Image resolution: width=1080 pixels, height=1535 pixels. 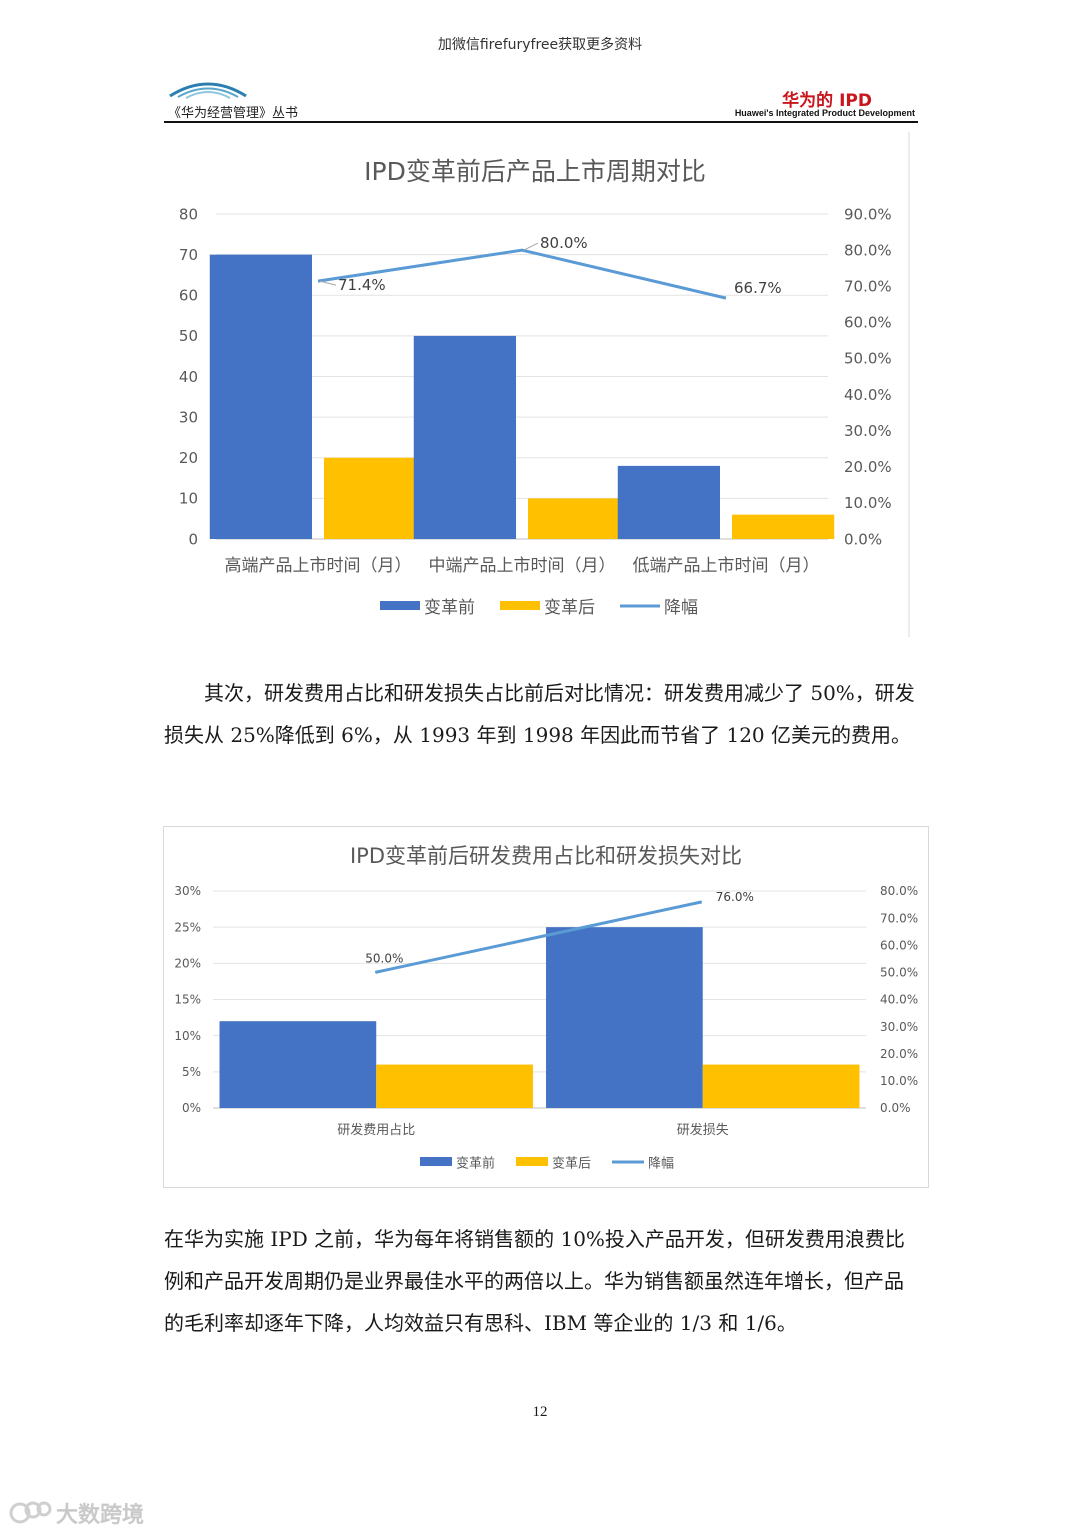 I want to click on left-axis-tick-label: 40, so click(x=188, y=377).